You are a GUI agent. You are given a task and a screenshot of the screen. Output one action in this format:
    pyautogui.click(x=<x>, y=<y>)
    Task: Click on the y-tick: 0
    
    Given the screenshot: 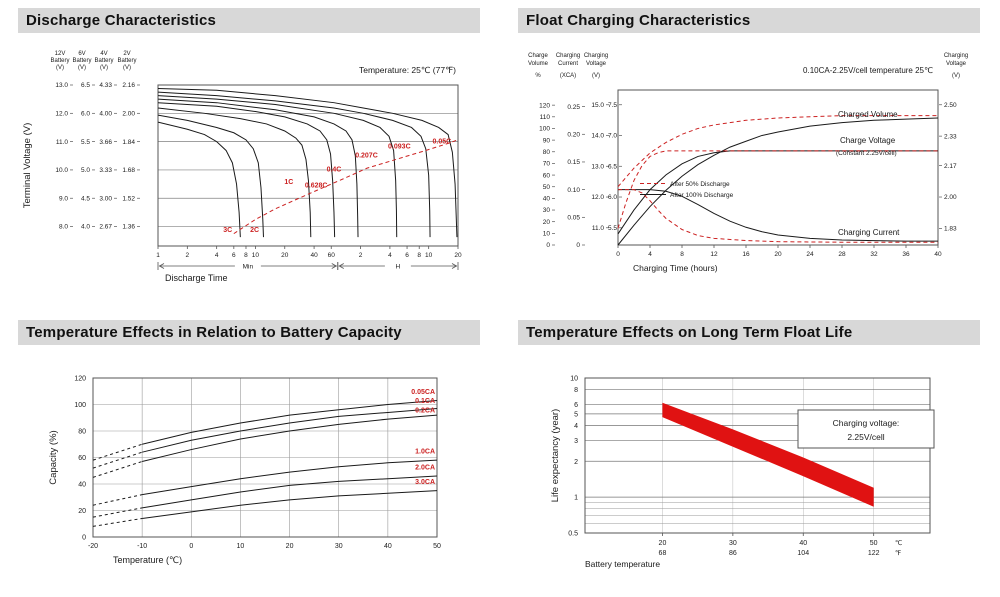 What is the action you would take?
    pyautogui.click(x=84, y=538)
    